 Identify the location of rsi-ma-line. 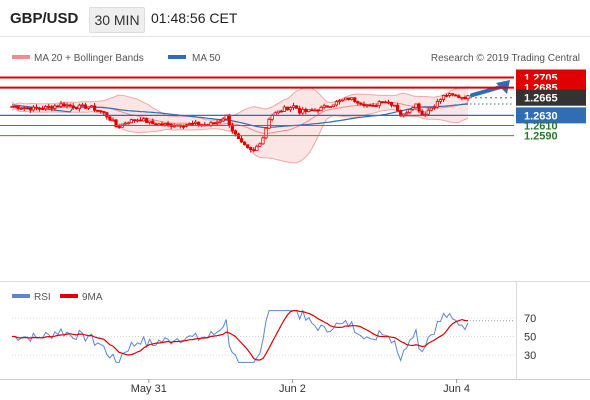
(240, 335).